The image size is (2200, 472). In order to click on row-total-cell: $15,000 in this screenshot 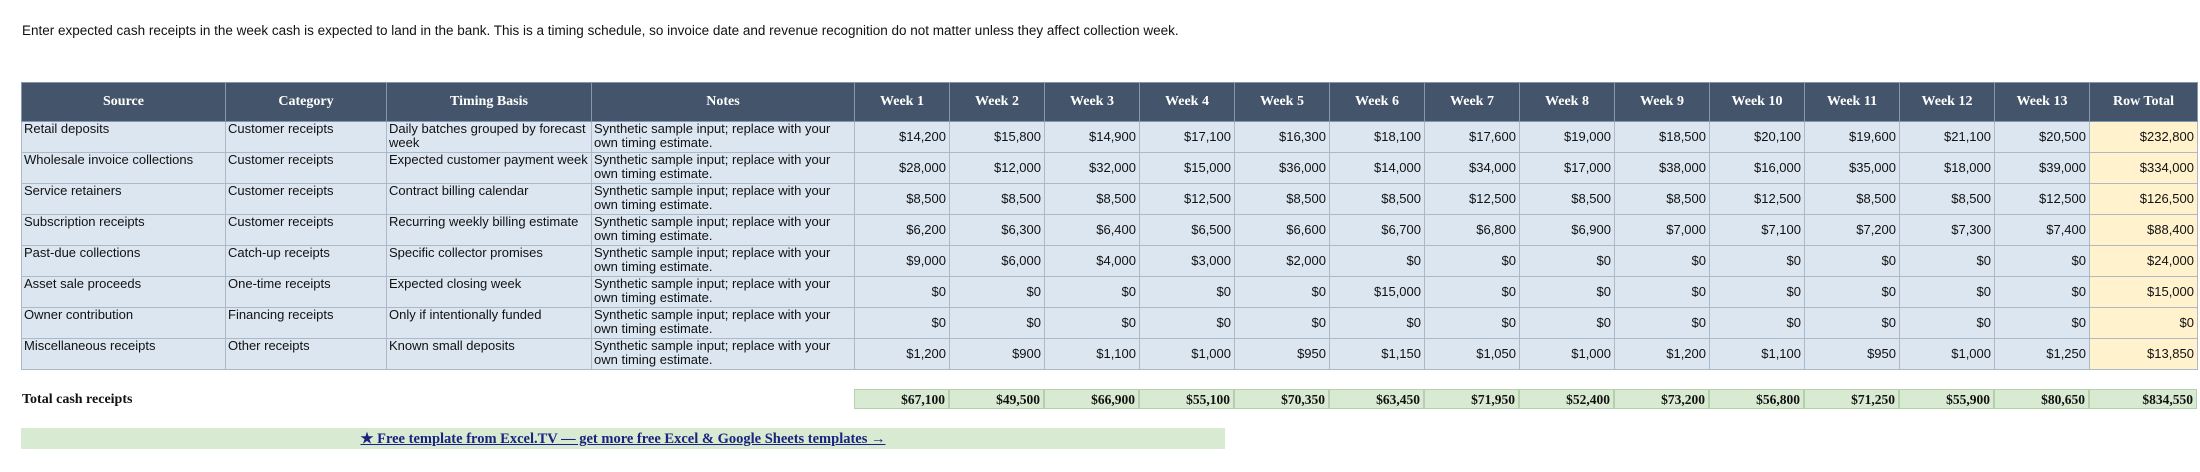, I will do `click(2143, 292)`.